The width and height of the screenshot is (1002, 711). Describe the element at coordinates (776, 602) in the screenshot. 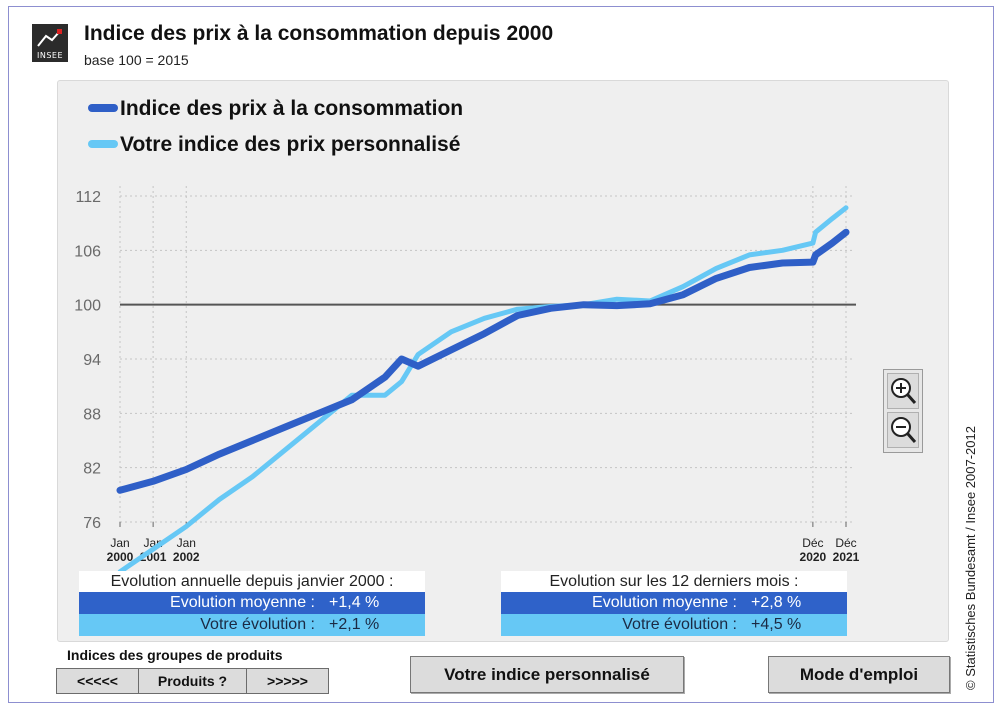

I see `avg-value: +2,8 %` at that location.